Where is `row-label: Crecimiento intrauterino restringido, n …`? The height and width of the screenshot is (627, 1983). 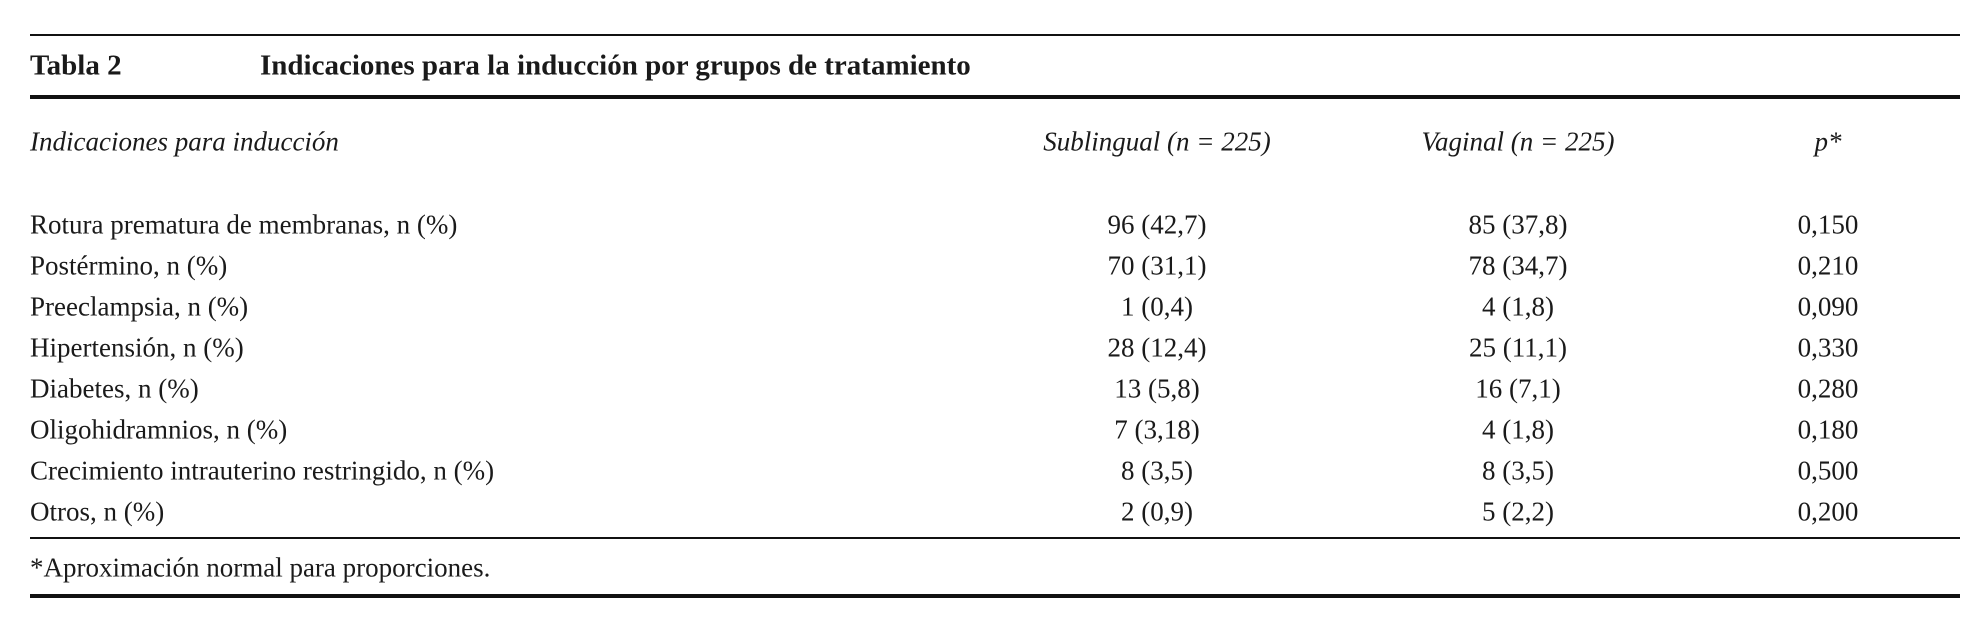
row-label: Crecimiento intrauterino restringido, n … is located at coordinates (262, 470).